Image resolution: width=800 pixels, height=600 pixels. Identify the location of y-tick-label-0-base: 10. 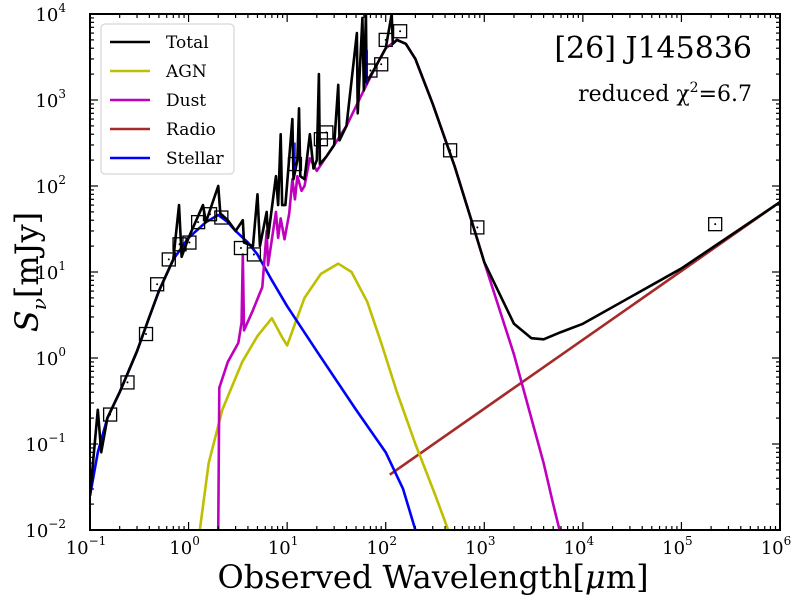
(36, 531).